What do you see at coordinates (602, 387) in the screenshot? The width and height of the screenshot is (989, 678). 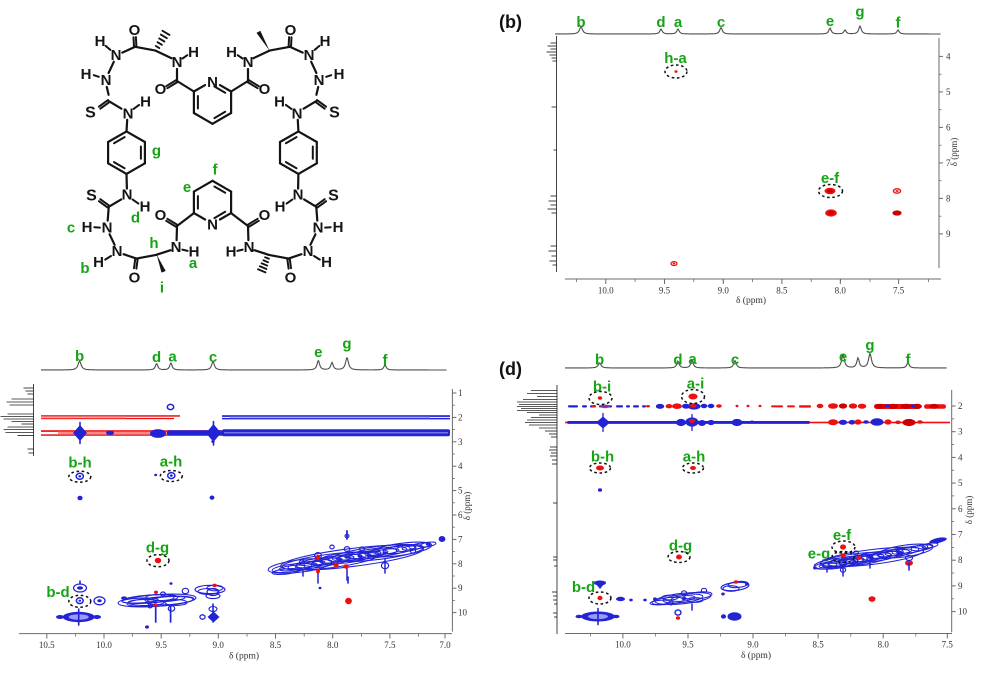 I see `svg-text: b-i` at bounding box center [602, 387].